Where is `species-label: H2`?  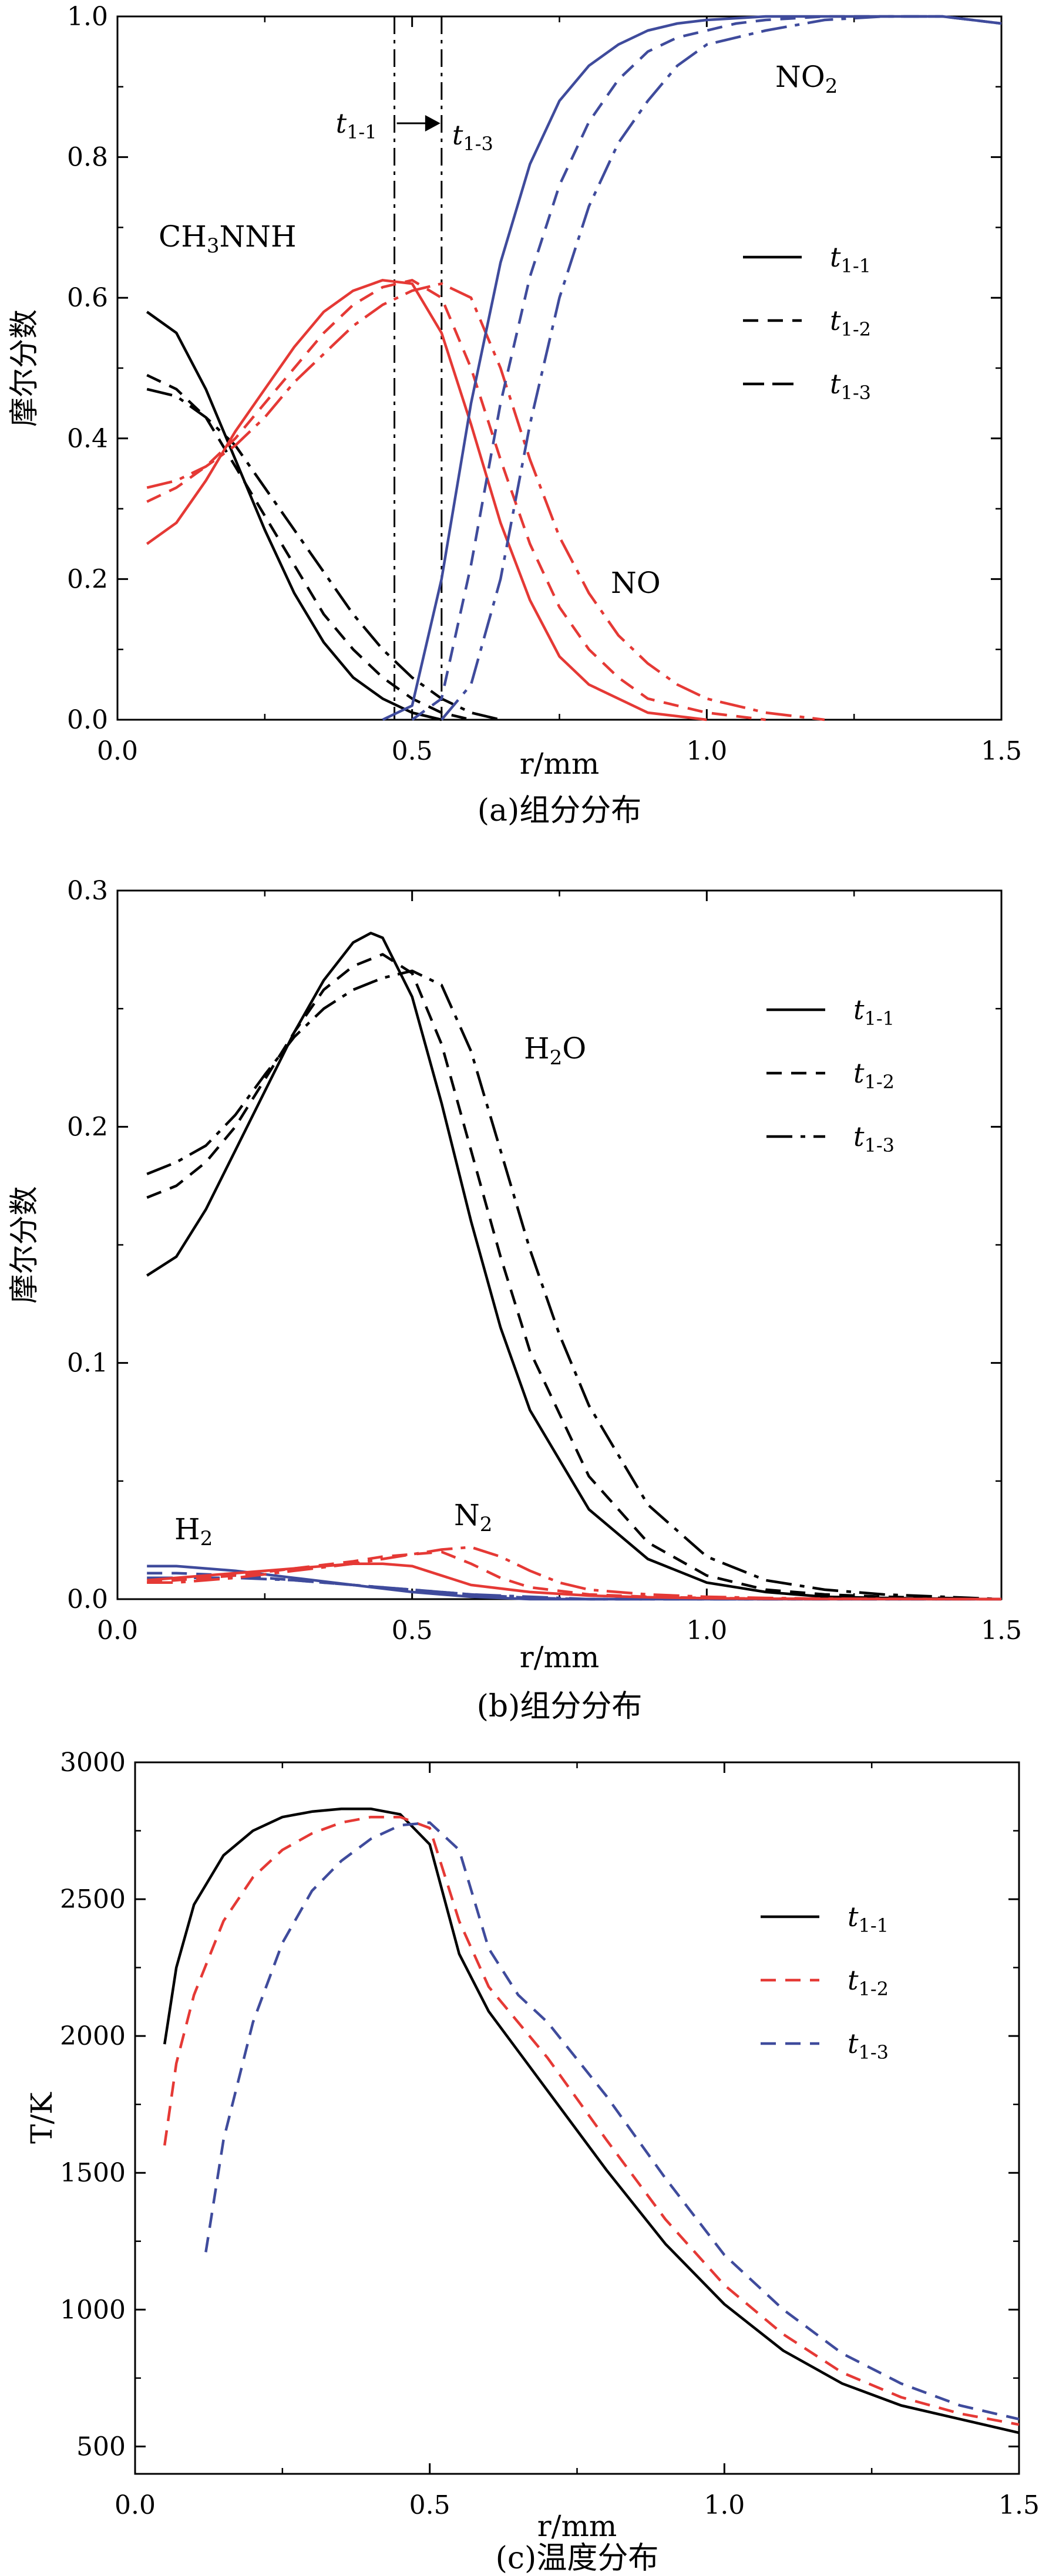
species-label: H2 is located at coordinates (193, 1531).